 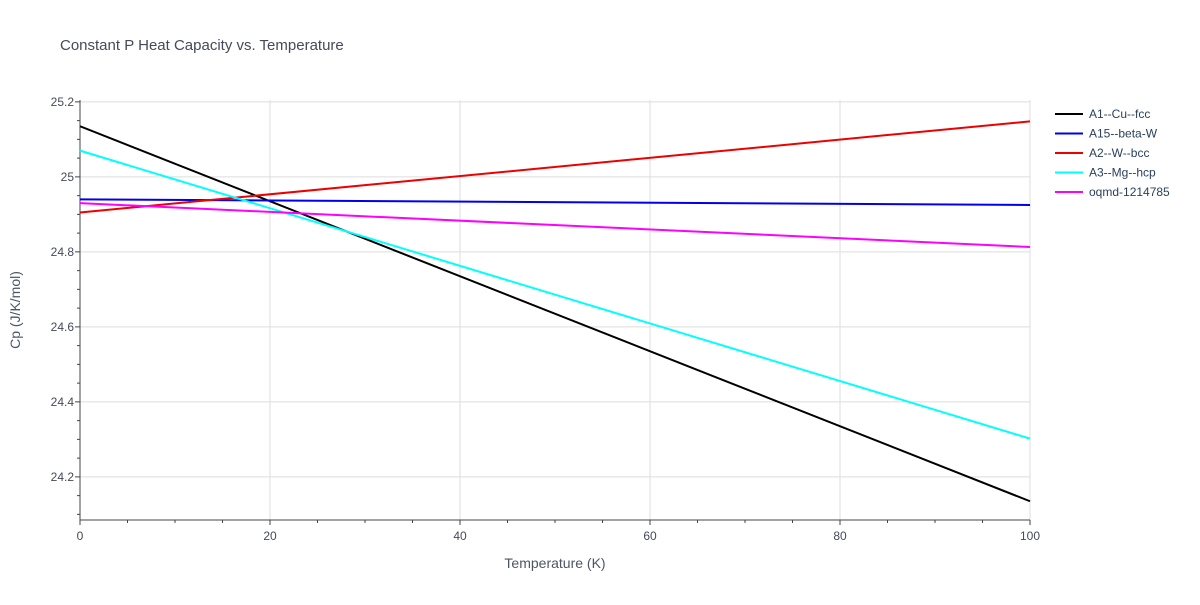 I want to click on legend-item: A3--Mg--hcp, so click(x=1105, y=173).